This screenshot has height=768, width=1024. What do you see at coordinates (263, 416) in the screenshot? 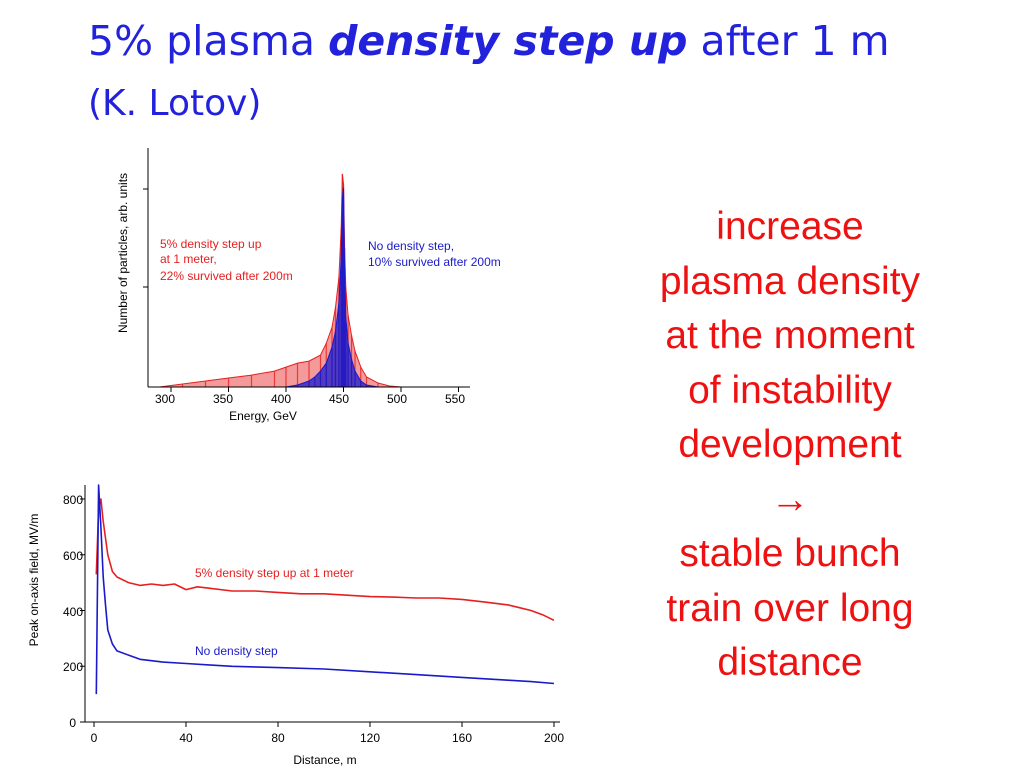
I see `x-axis-label: Energy, GeV` at bounding box center [263, 416].